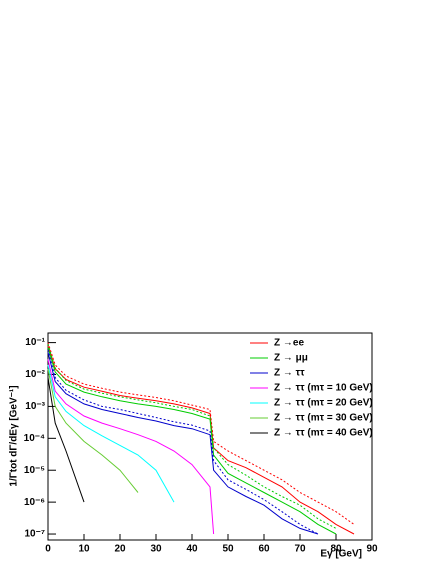 The height and width of the screenshot is (575, 441). Describe the element at coordinates (300, 549) in the screenshot. I see `x-tick-label: 70` at that location.